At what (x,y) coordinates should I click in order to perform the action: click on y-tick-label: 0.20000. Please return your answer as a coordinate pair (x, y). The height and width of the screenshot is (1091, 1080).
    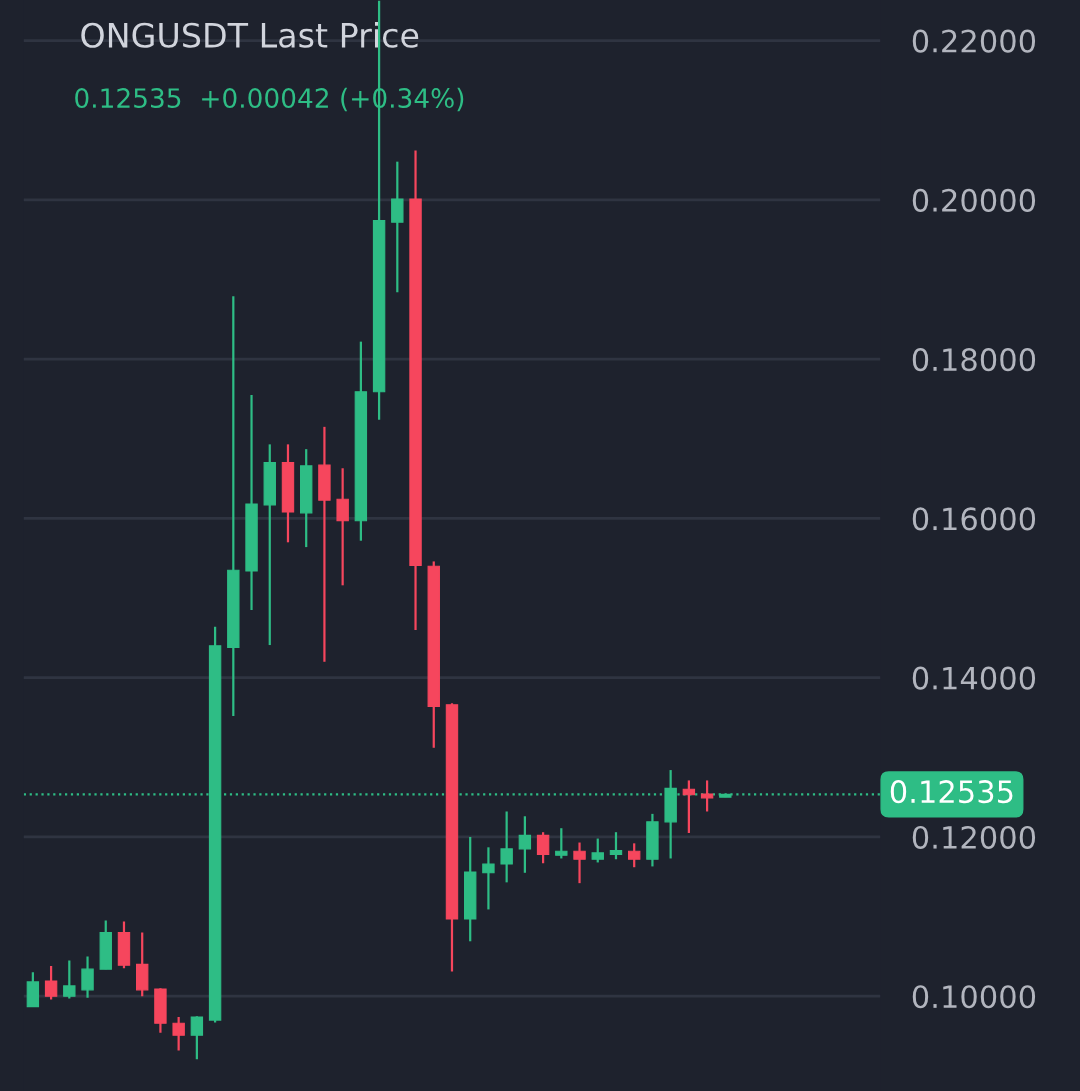
    Looking at the image, I should click on (974, 200).